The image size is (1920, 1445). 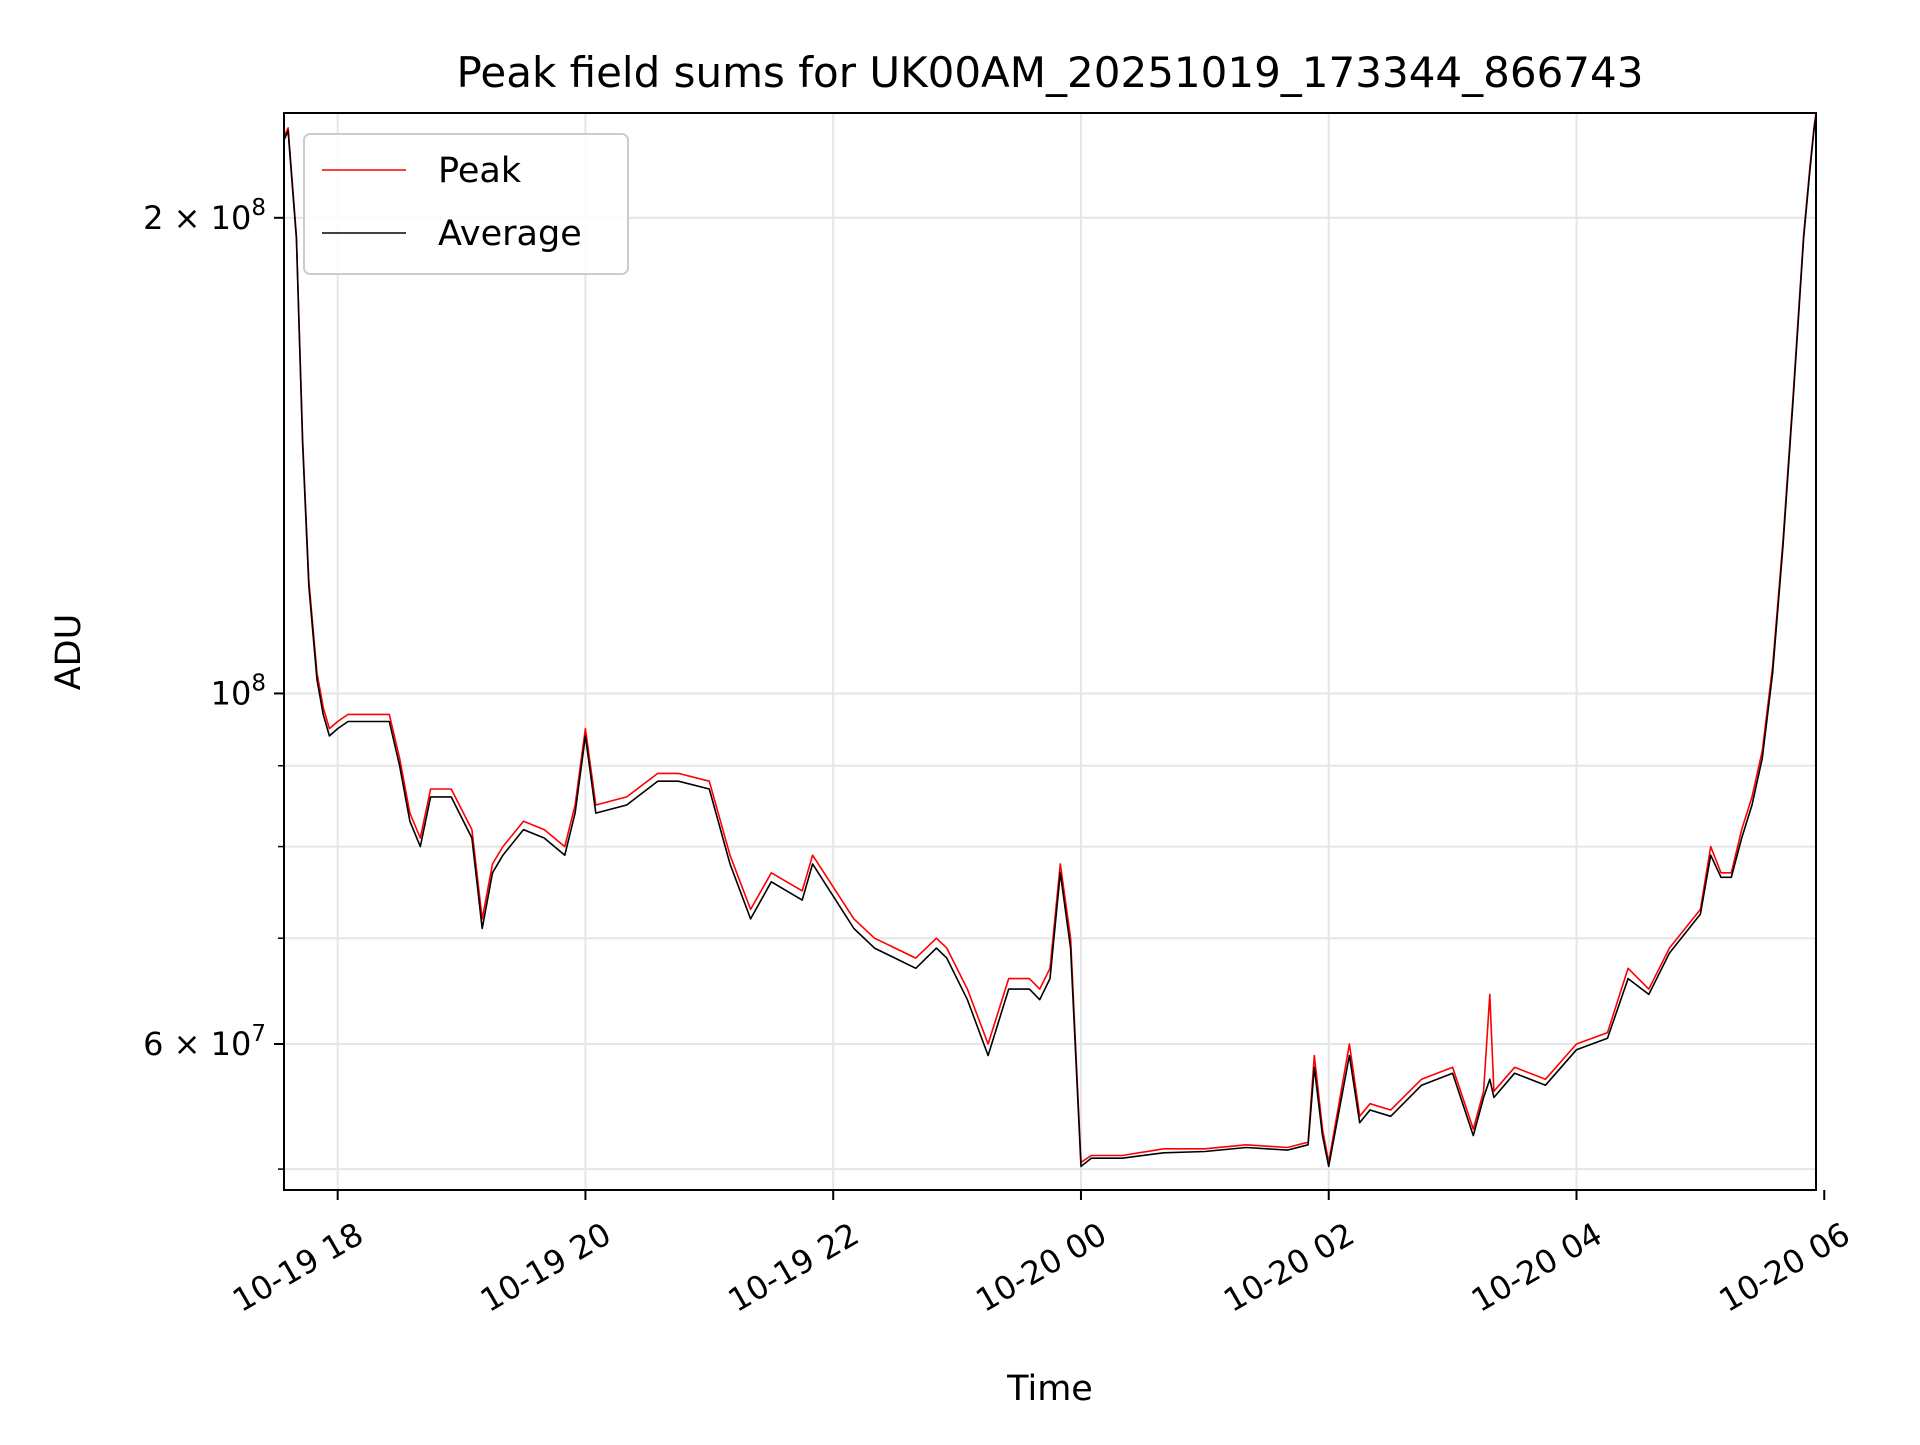 I want to click on legend: Peak Average, so click(x=466, y=204).